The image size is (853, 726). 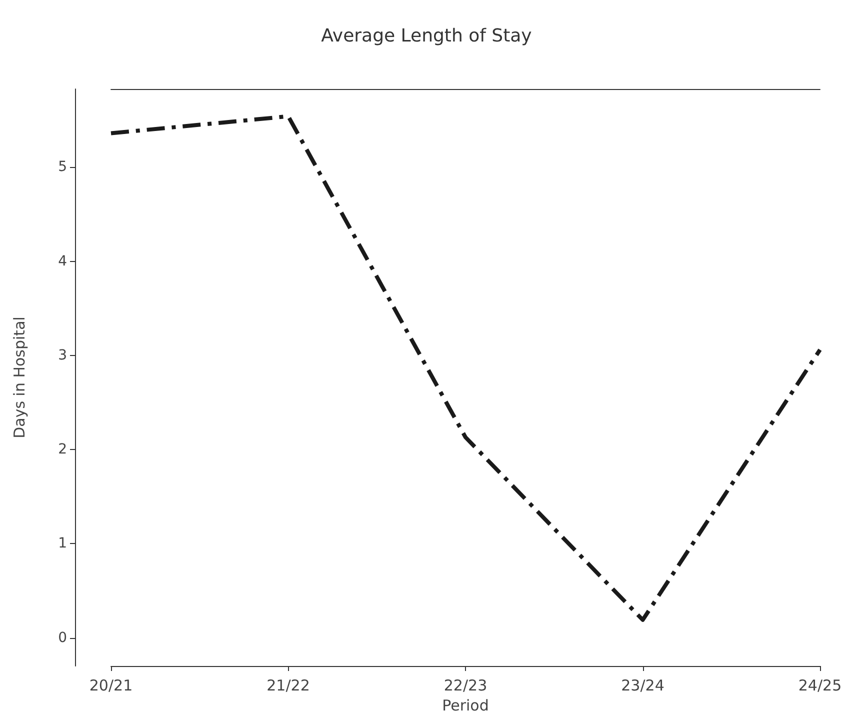 I want to click on x-tick-label: 20/21, so click(x=111, y=685).